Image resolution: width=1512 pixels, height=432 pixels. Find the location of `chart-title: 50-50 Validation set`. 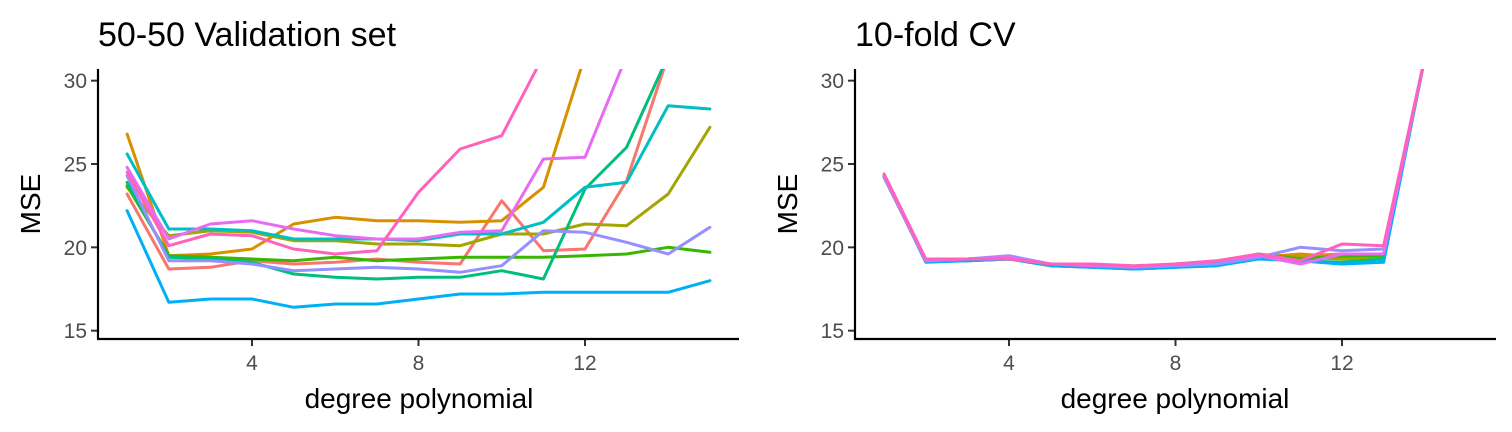

chart-title: 50-50 Validation set is located at coordinates (247, 35).